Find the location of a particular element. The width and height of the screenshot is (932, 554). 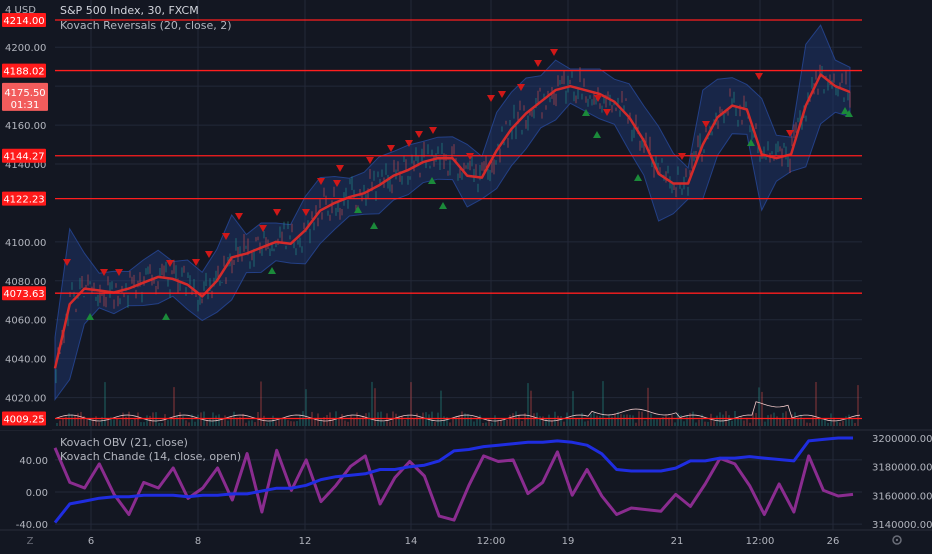

level-price-label: 4144.27 is located at coordinates (23, 157).